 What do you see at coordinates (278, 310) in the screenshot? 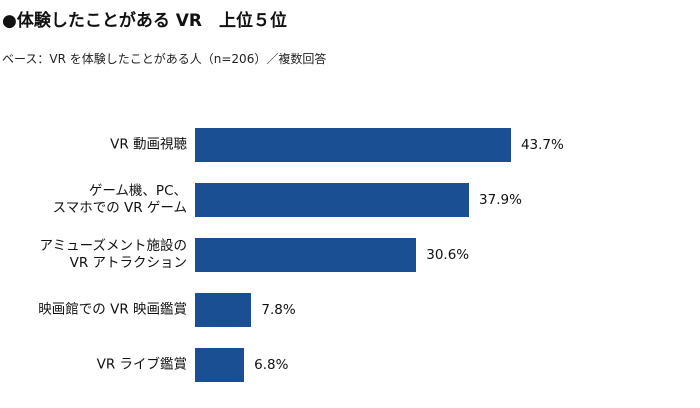
I see `value-label: 7.8%` at bounding box center [278, 310].